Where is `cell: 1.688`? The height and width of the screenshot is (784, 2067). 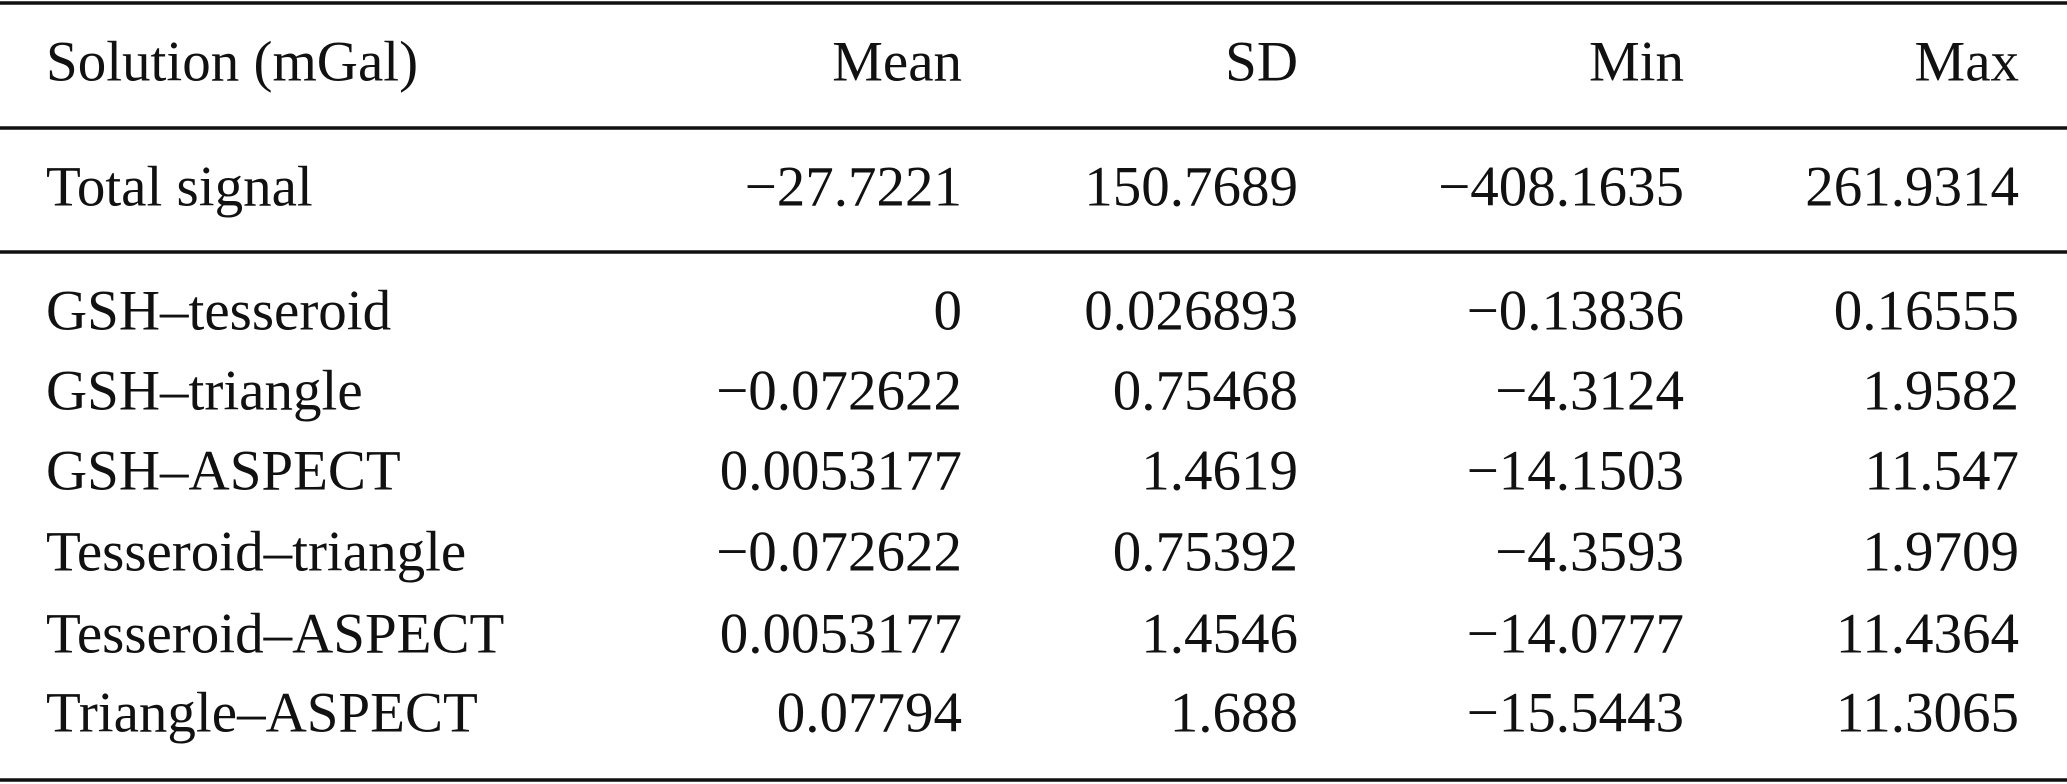
cell: 1.688 is located at coordinates (1234, 713).